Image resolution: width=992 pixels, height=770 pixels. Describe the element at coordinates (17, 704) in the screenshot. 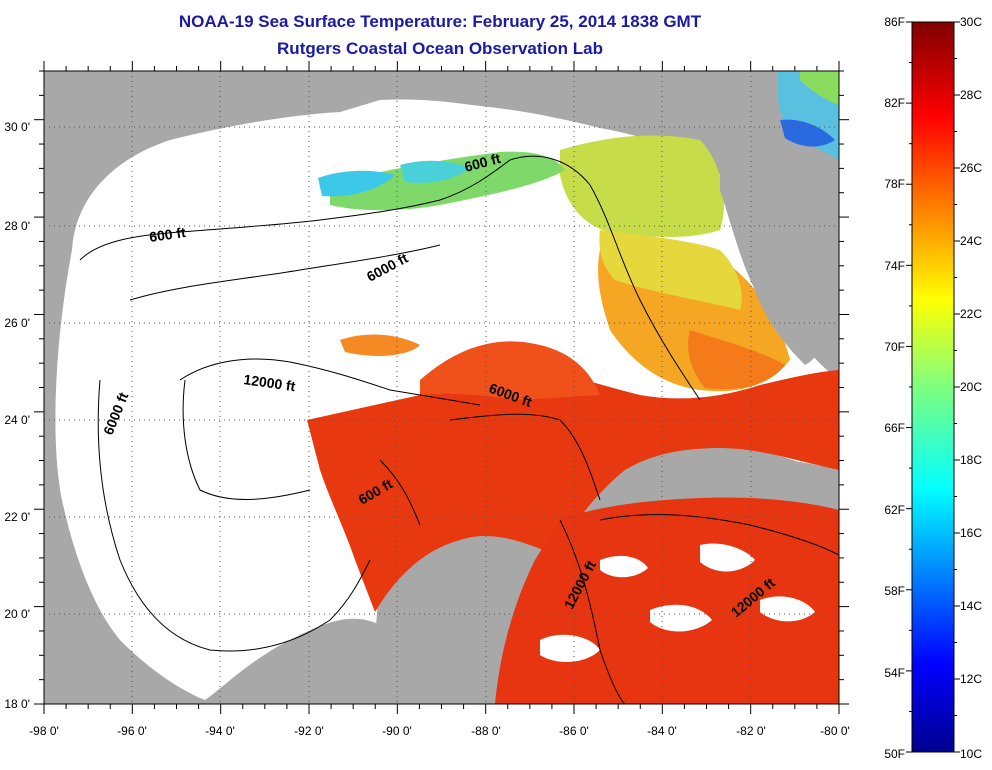

I see `lat-label: 18 0'` at that location.